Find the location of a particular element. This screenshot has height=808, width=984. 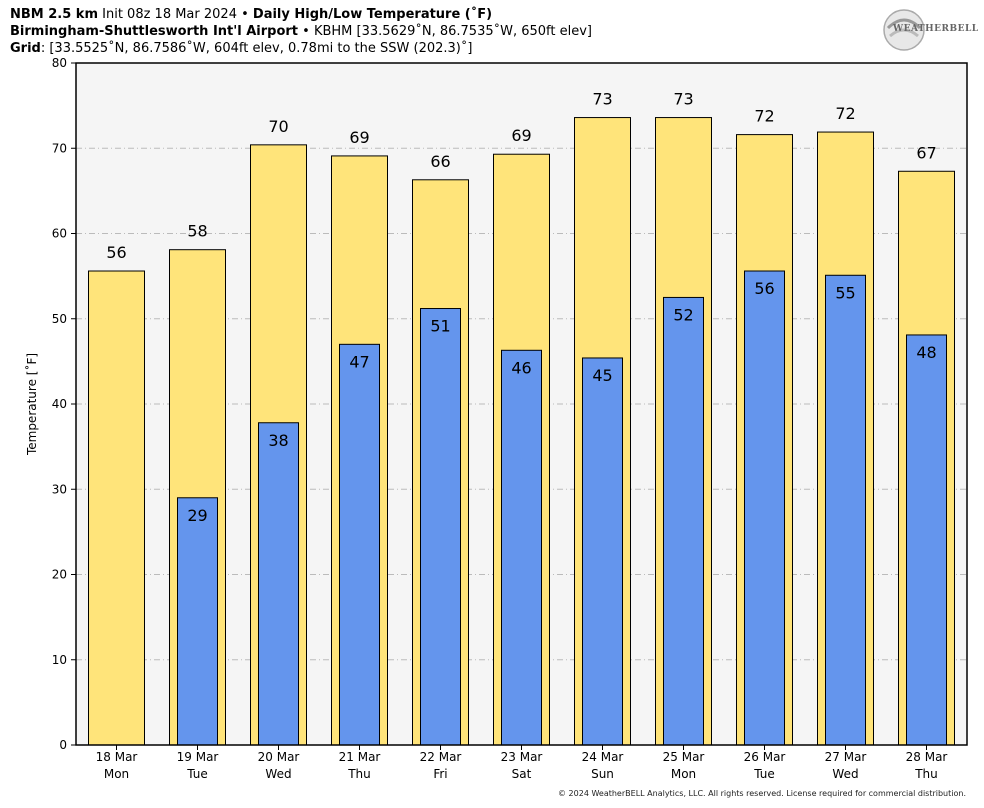

high-bar is located at coordinates (116, 508).